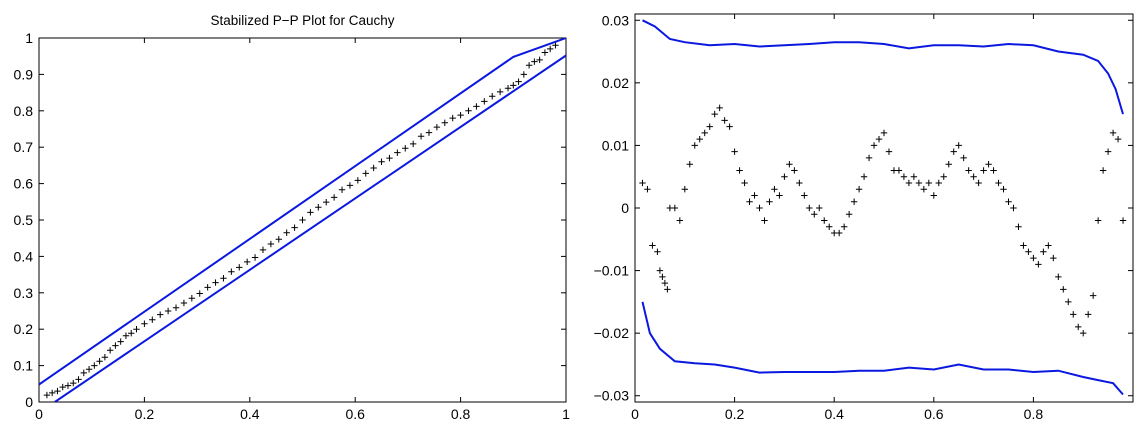 This screenshot has height=421, width=1137. Describe the element at coordinates (834, 413) in the screenshot. I see `x-tick-label: 0.4` at that location.